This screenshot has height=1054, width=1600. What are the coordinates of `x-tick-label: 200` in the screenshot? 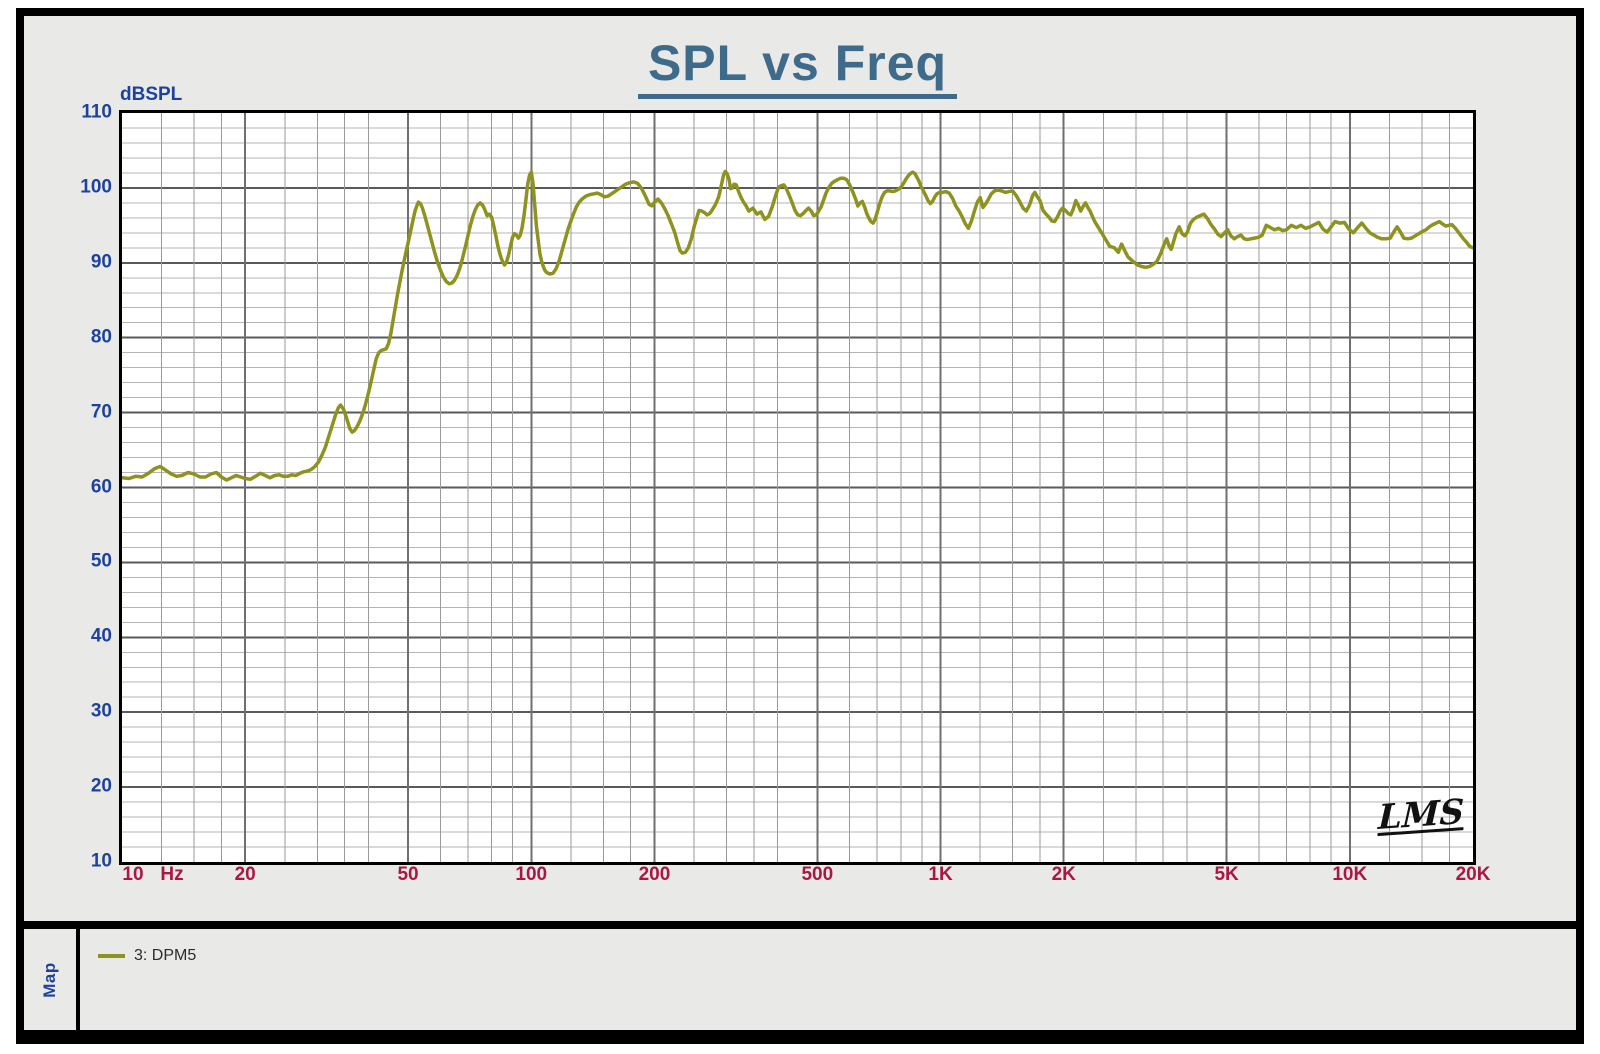 It's located at (654, 874).